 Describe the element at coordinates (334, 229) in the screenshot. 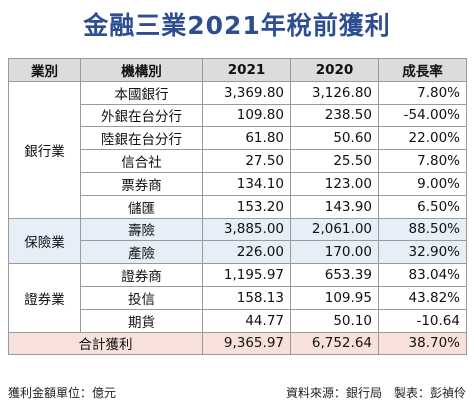

I see `value-2020-cell: 2,061.00` at that location.